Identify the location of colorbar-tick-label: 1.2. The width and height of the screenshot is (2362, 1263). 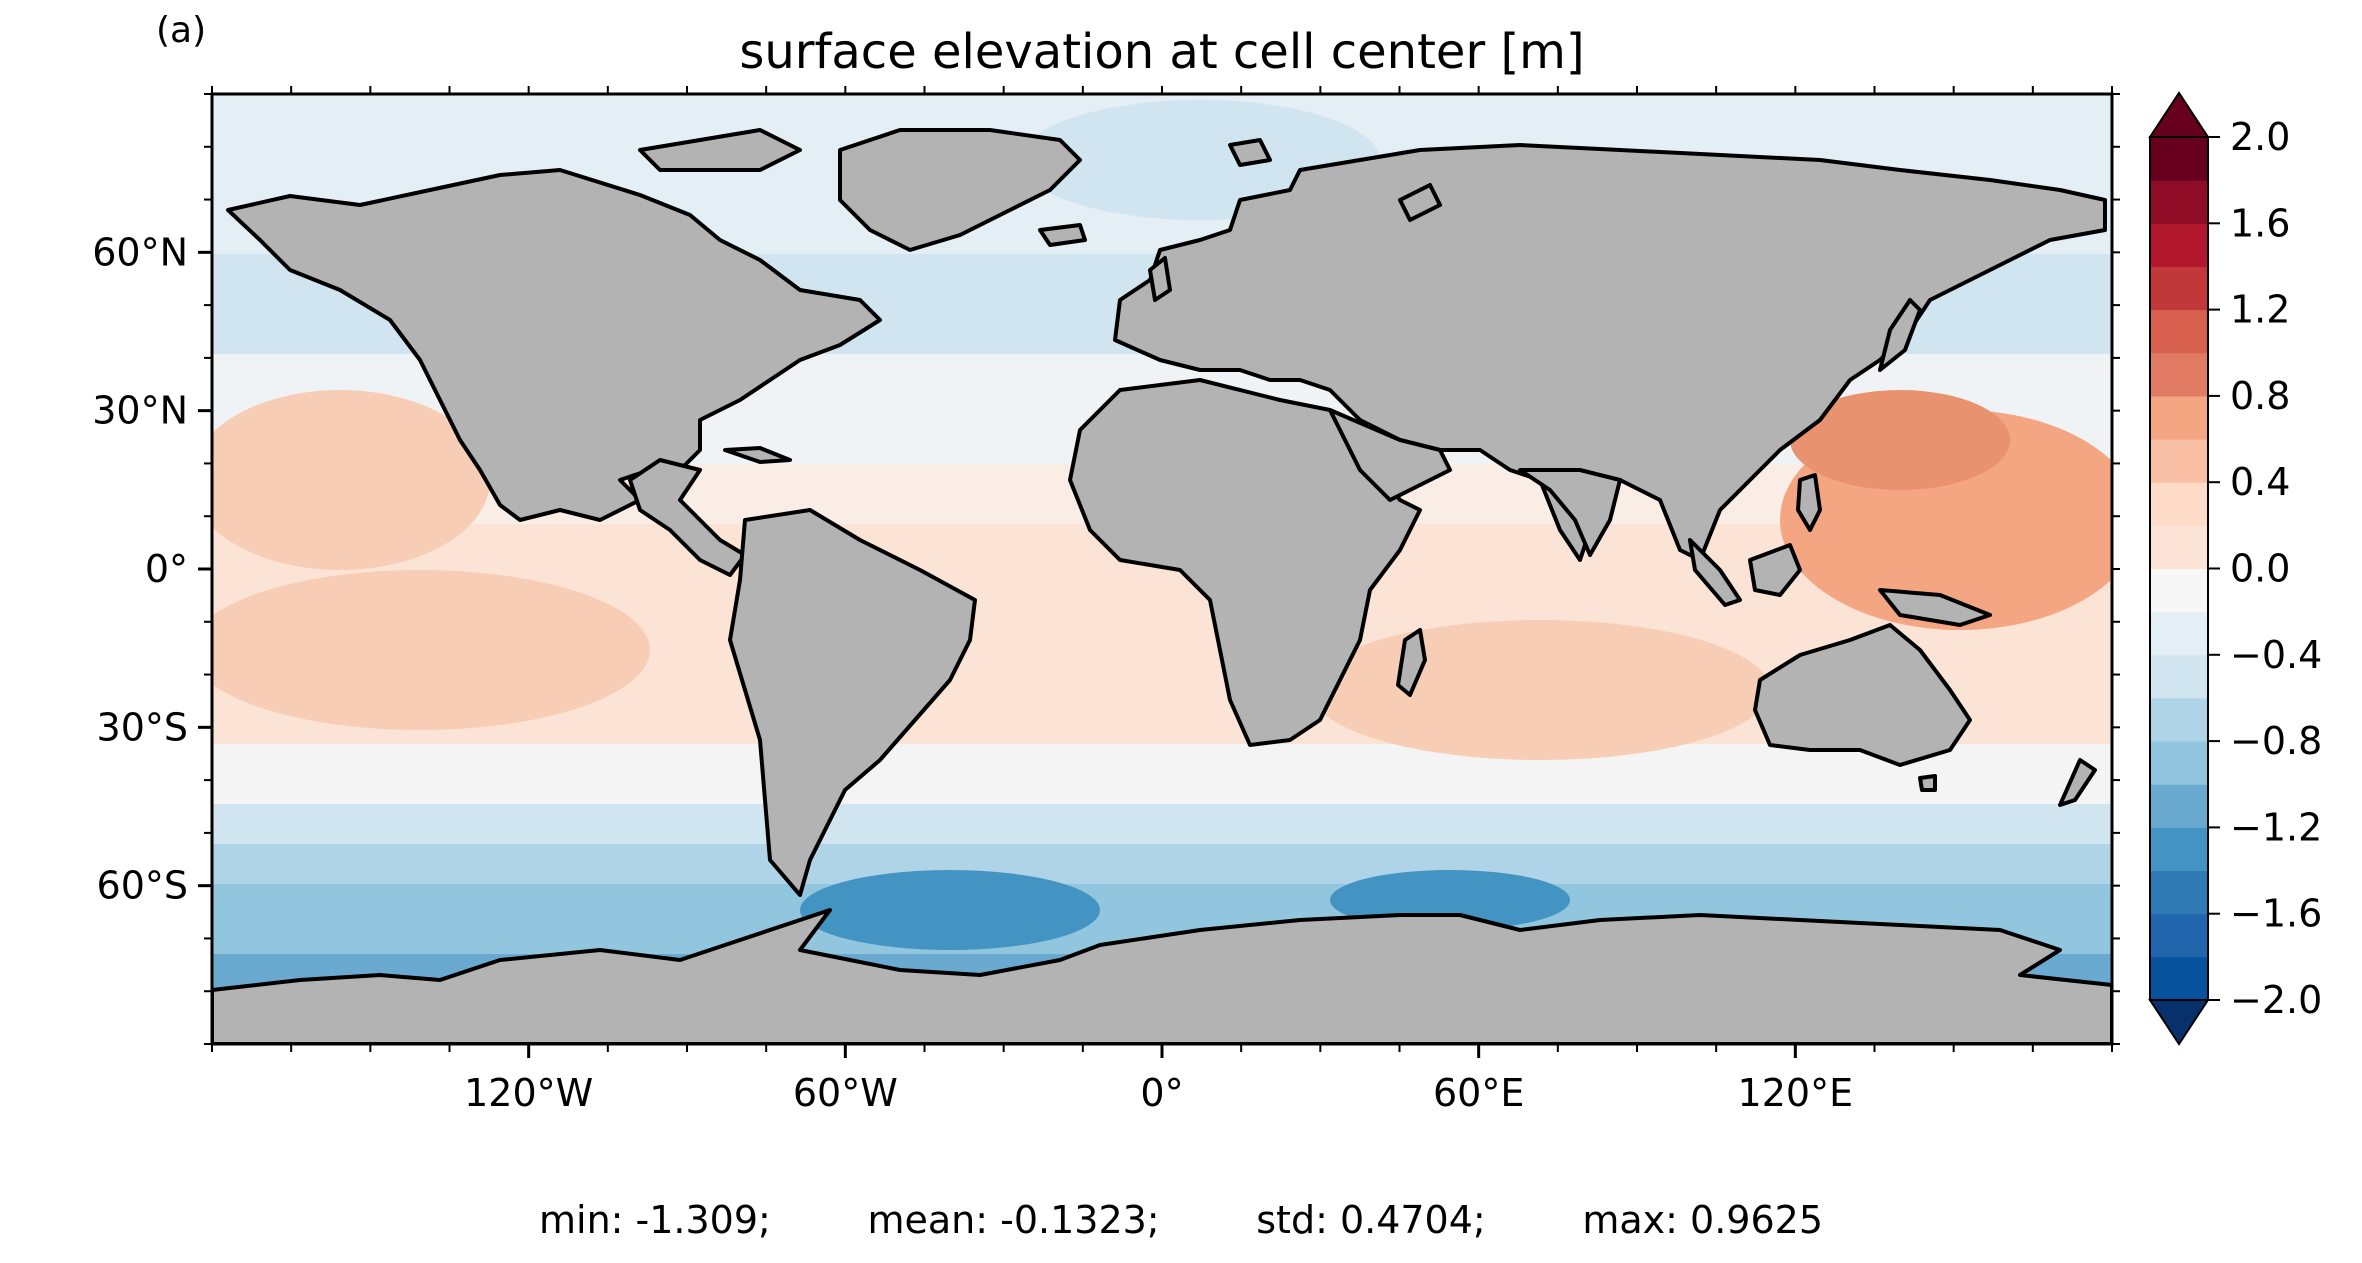
(2260, 310).